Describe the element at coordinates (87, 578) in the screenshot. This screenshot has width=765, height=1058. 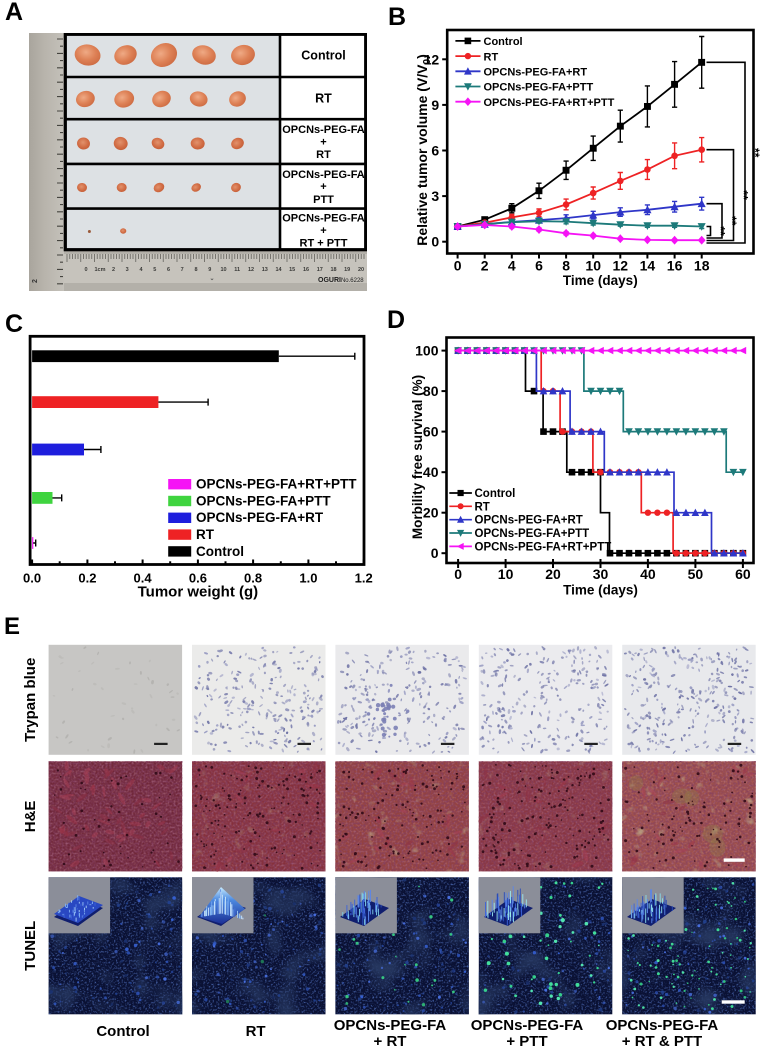
I see `svg-text: 0.2` at that location.